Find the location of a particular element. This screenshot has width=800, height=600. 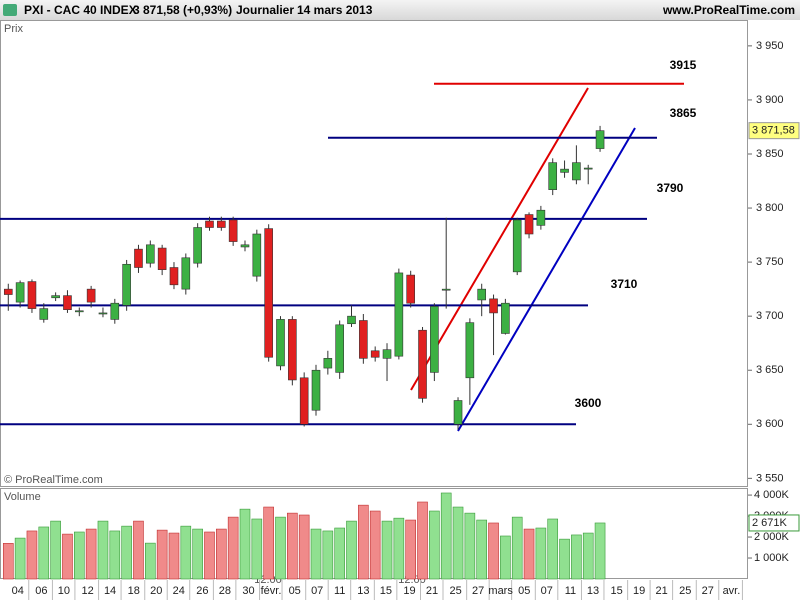

header-icon is located at coordinates (10, 10).